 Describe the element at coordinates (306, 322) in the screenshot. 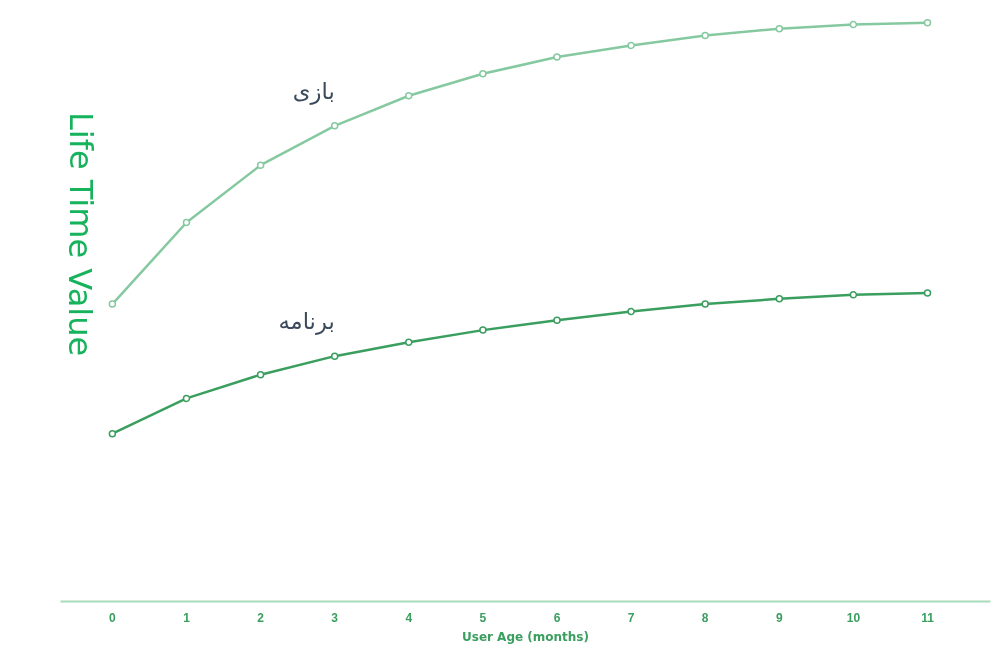

I see `series-label: برنامه` at that location.